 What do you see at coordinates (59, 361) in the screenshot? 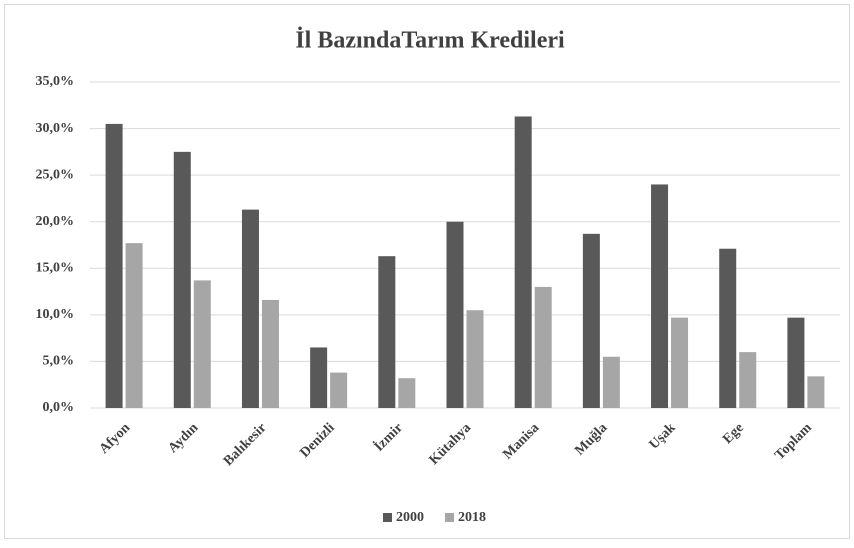
I see `y-tick-label: 5,0%` at bounding box center [59, 361].